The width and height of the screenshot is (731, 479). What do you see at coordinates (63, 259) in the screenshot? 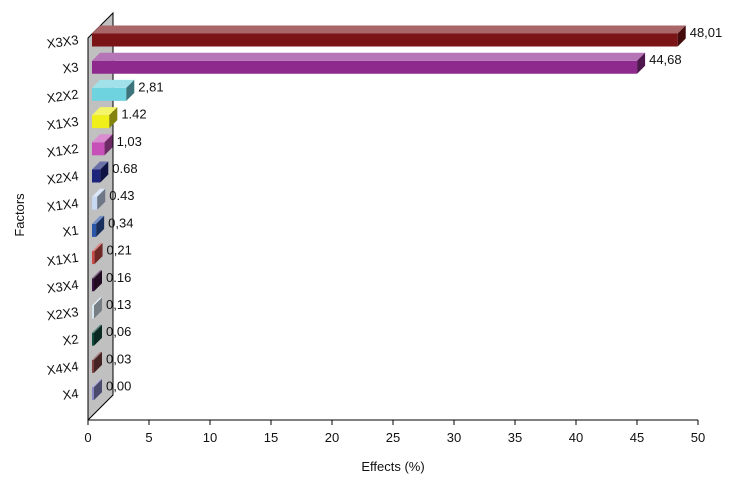
I see `category-label-X1X1: X1X1` at bounding box center [63, 259].